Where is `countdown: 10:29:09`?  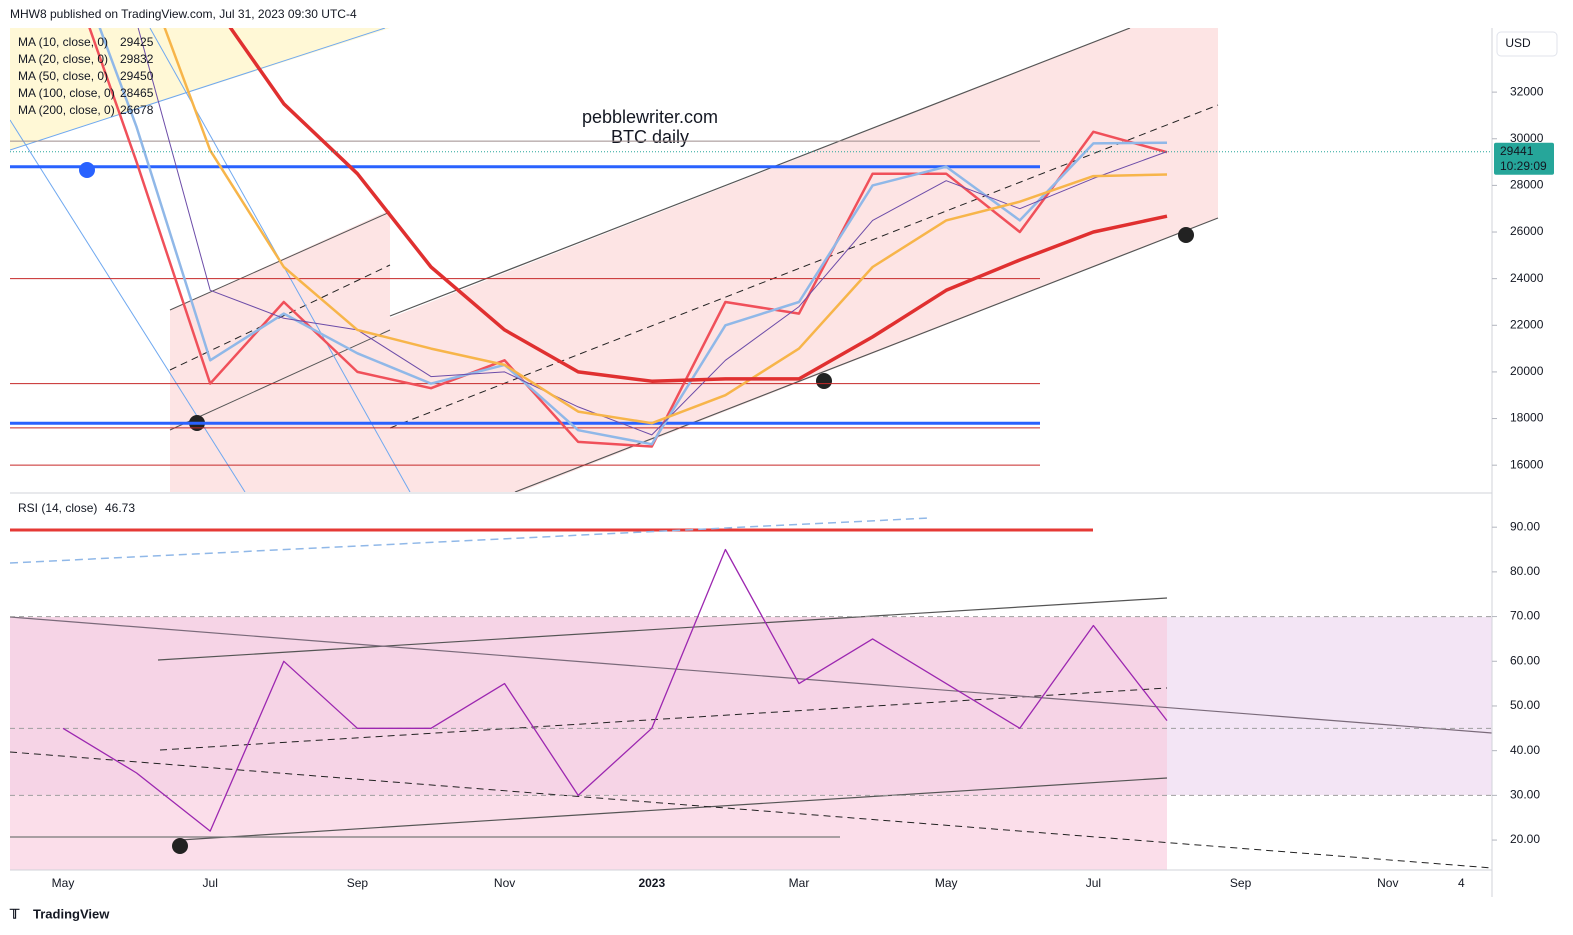 countdown: 10:29:09 is located at coordinates (1523, 166).